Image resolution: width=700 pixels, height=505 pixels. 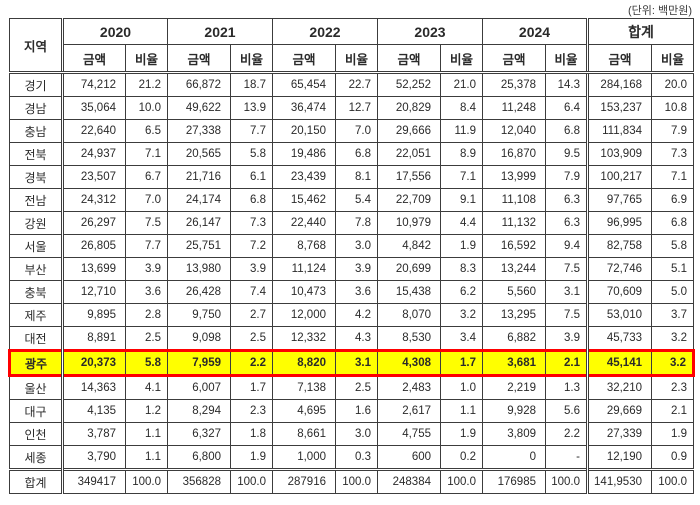 What do you see at coordinates (36, 338) in the screenshot?
I see `region-cell: 대전` at bounding box center [36, 338].